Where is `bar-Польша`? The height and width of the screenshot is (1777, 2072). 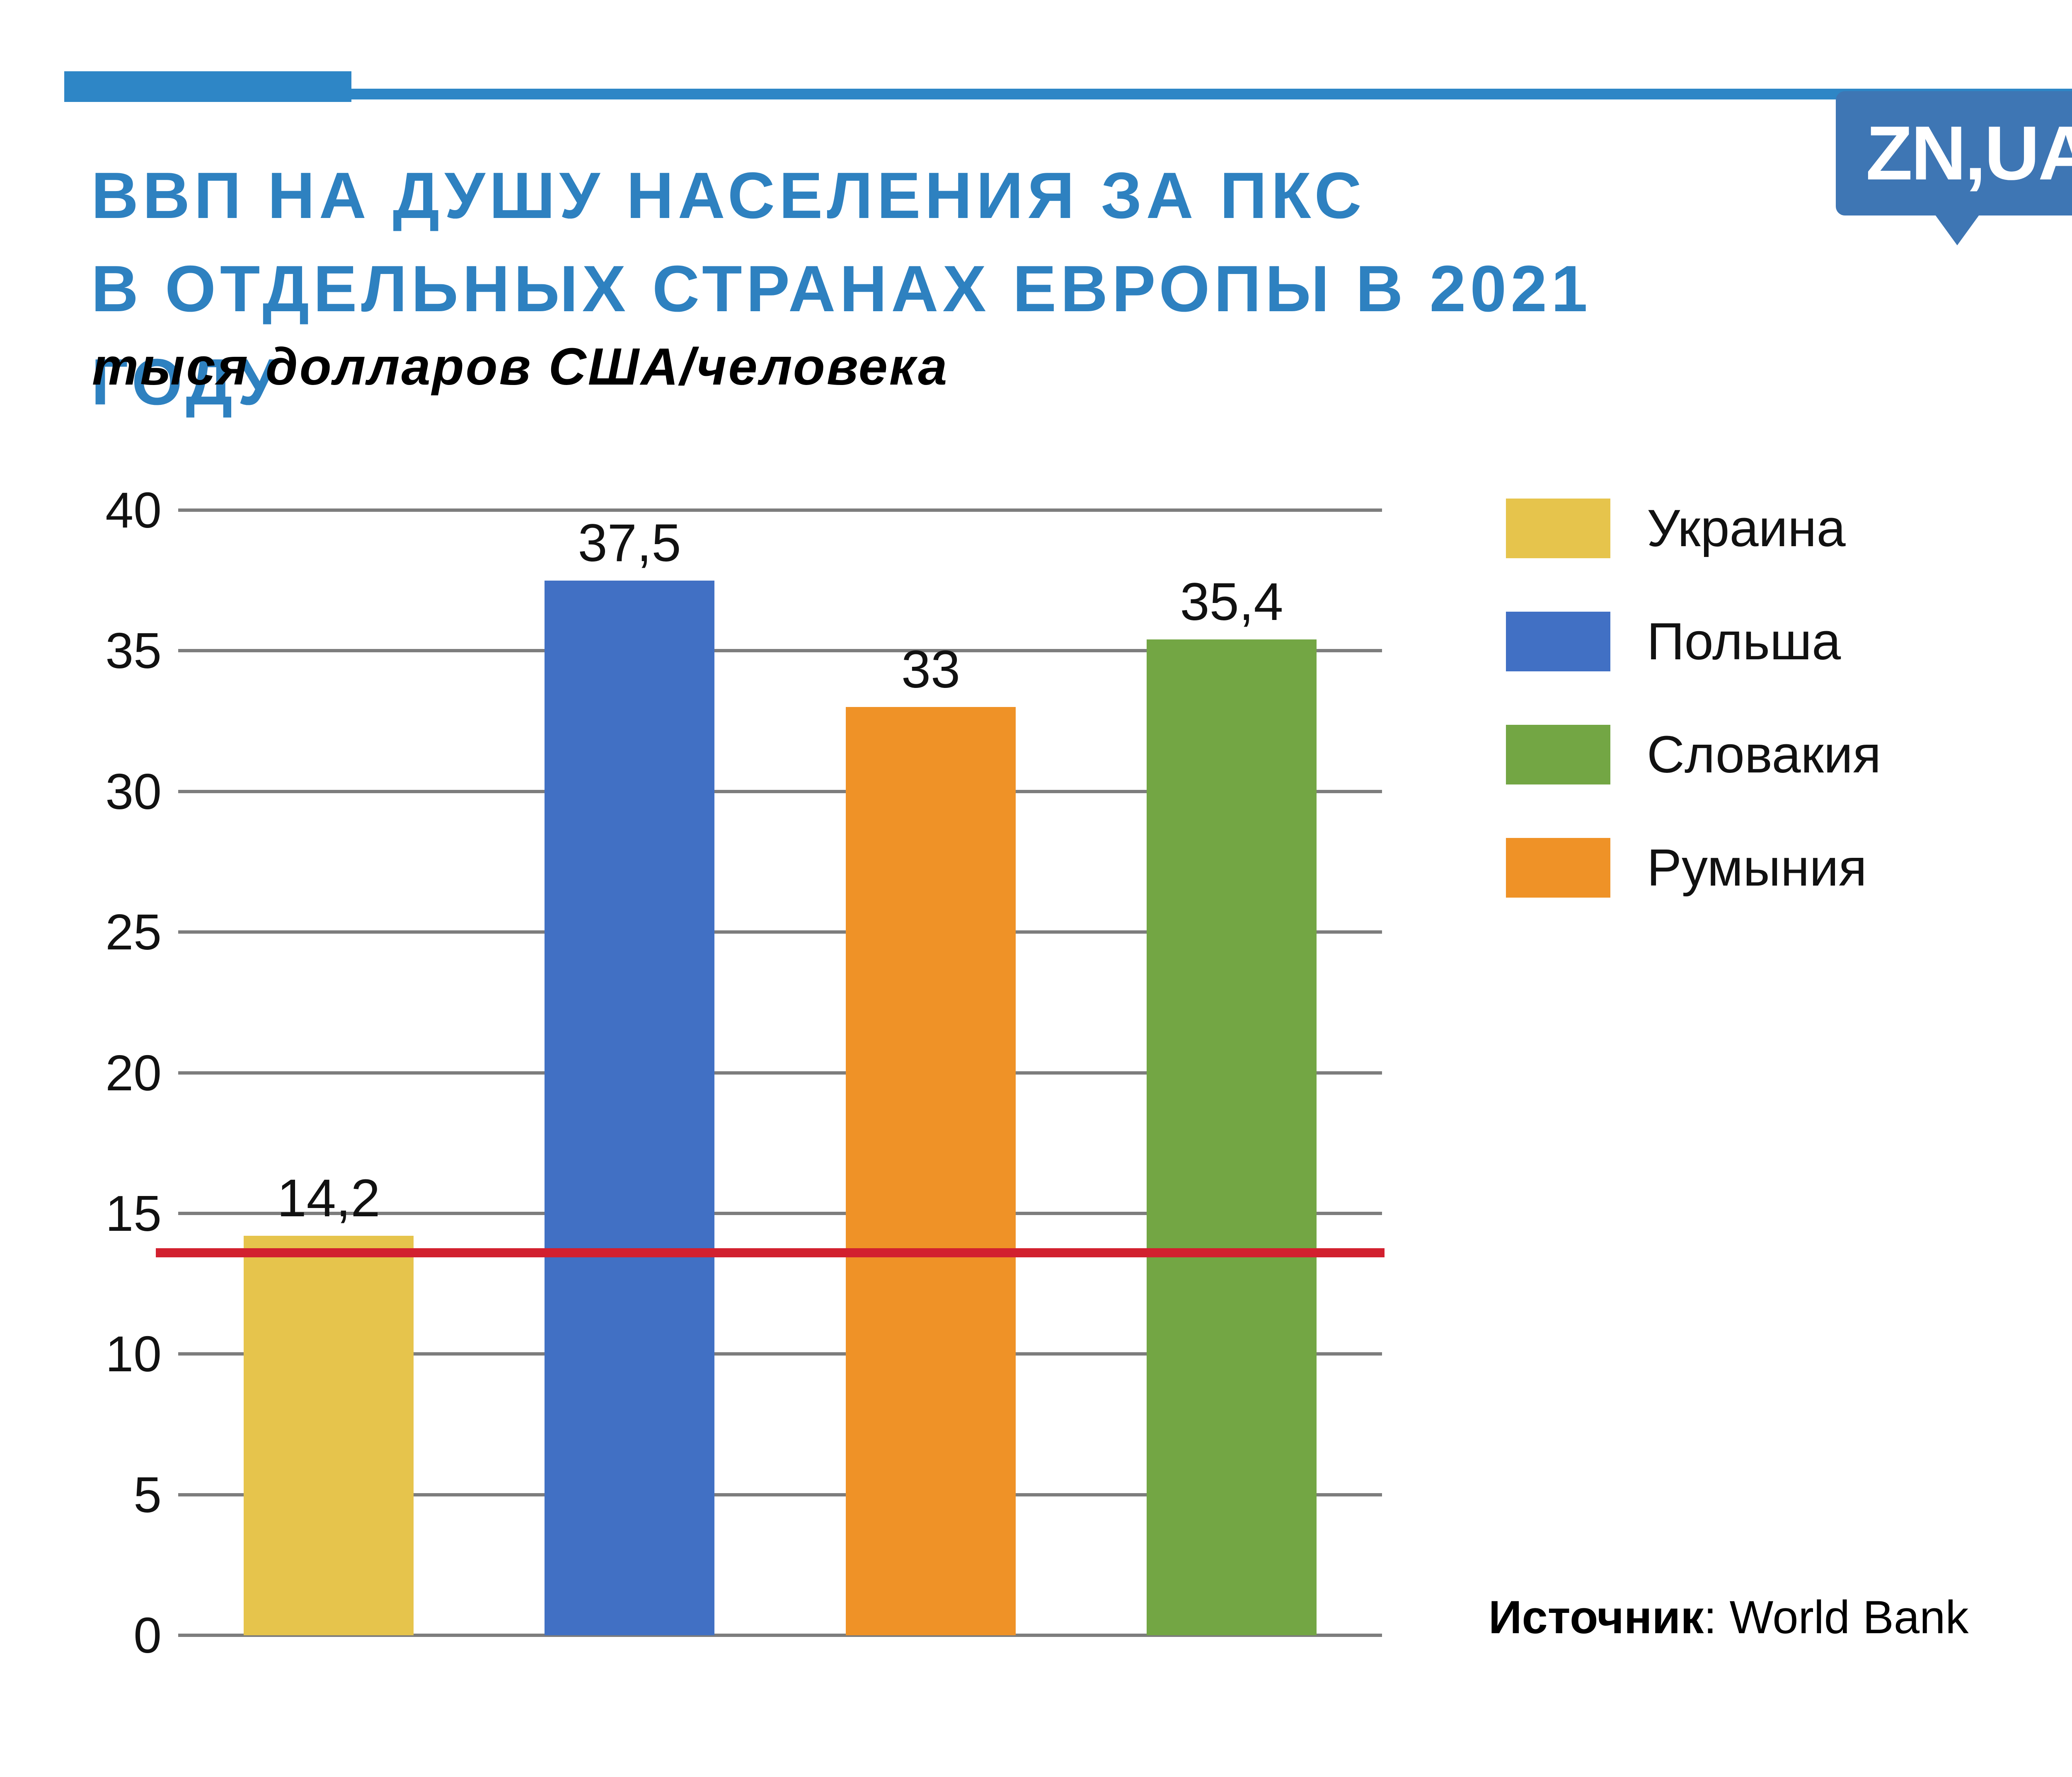 bar-Польша is located at coordinates (629, 1108).